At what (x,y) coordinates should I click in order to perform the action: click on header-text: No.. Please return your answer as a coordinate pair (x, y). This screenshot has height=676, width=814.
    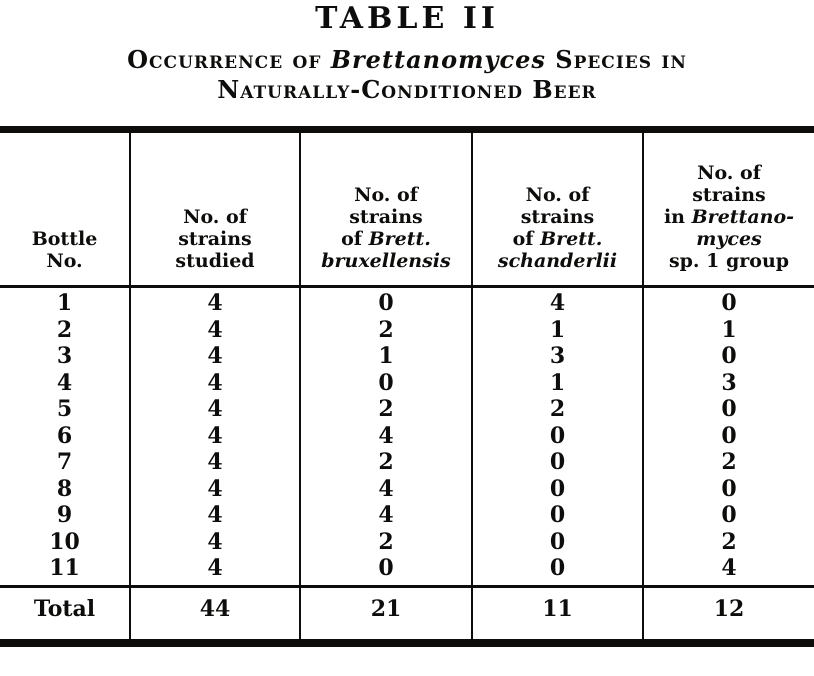
    Looking at the image, I should click on (64, 261).